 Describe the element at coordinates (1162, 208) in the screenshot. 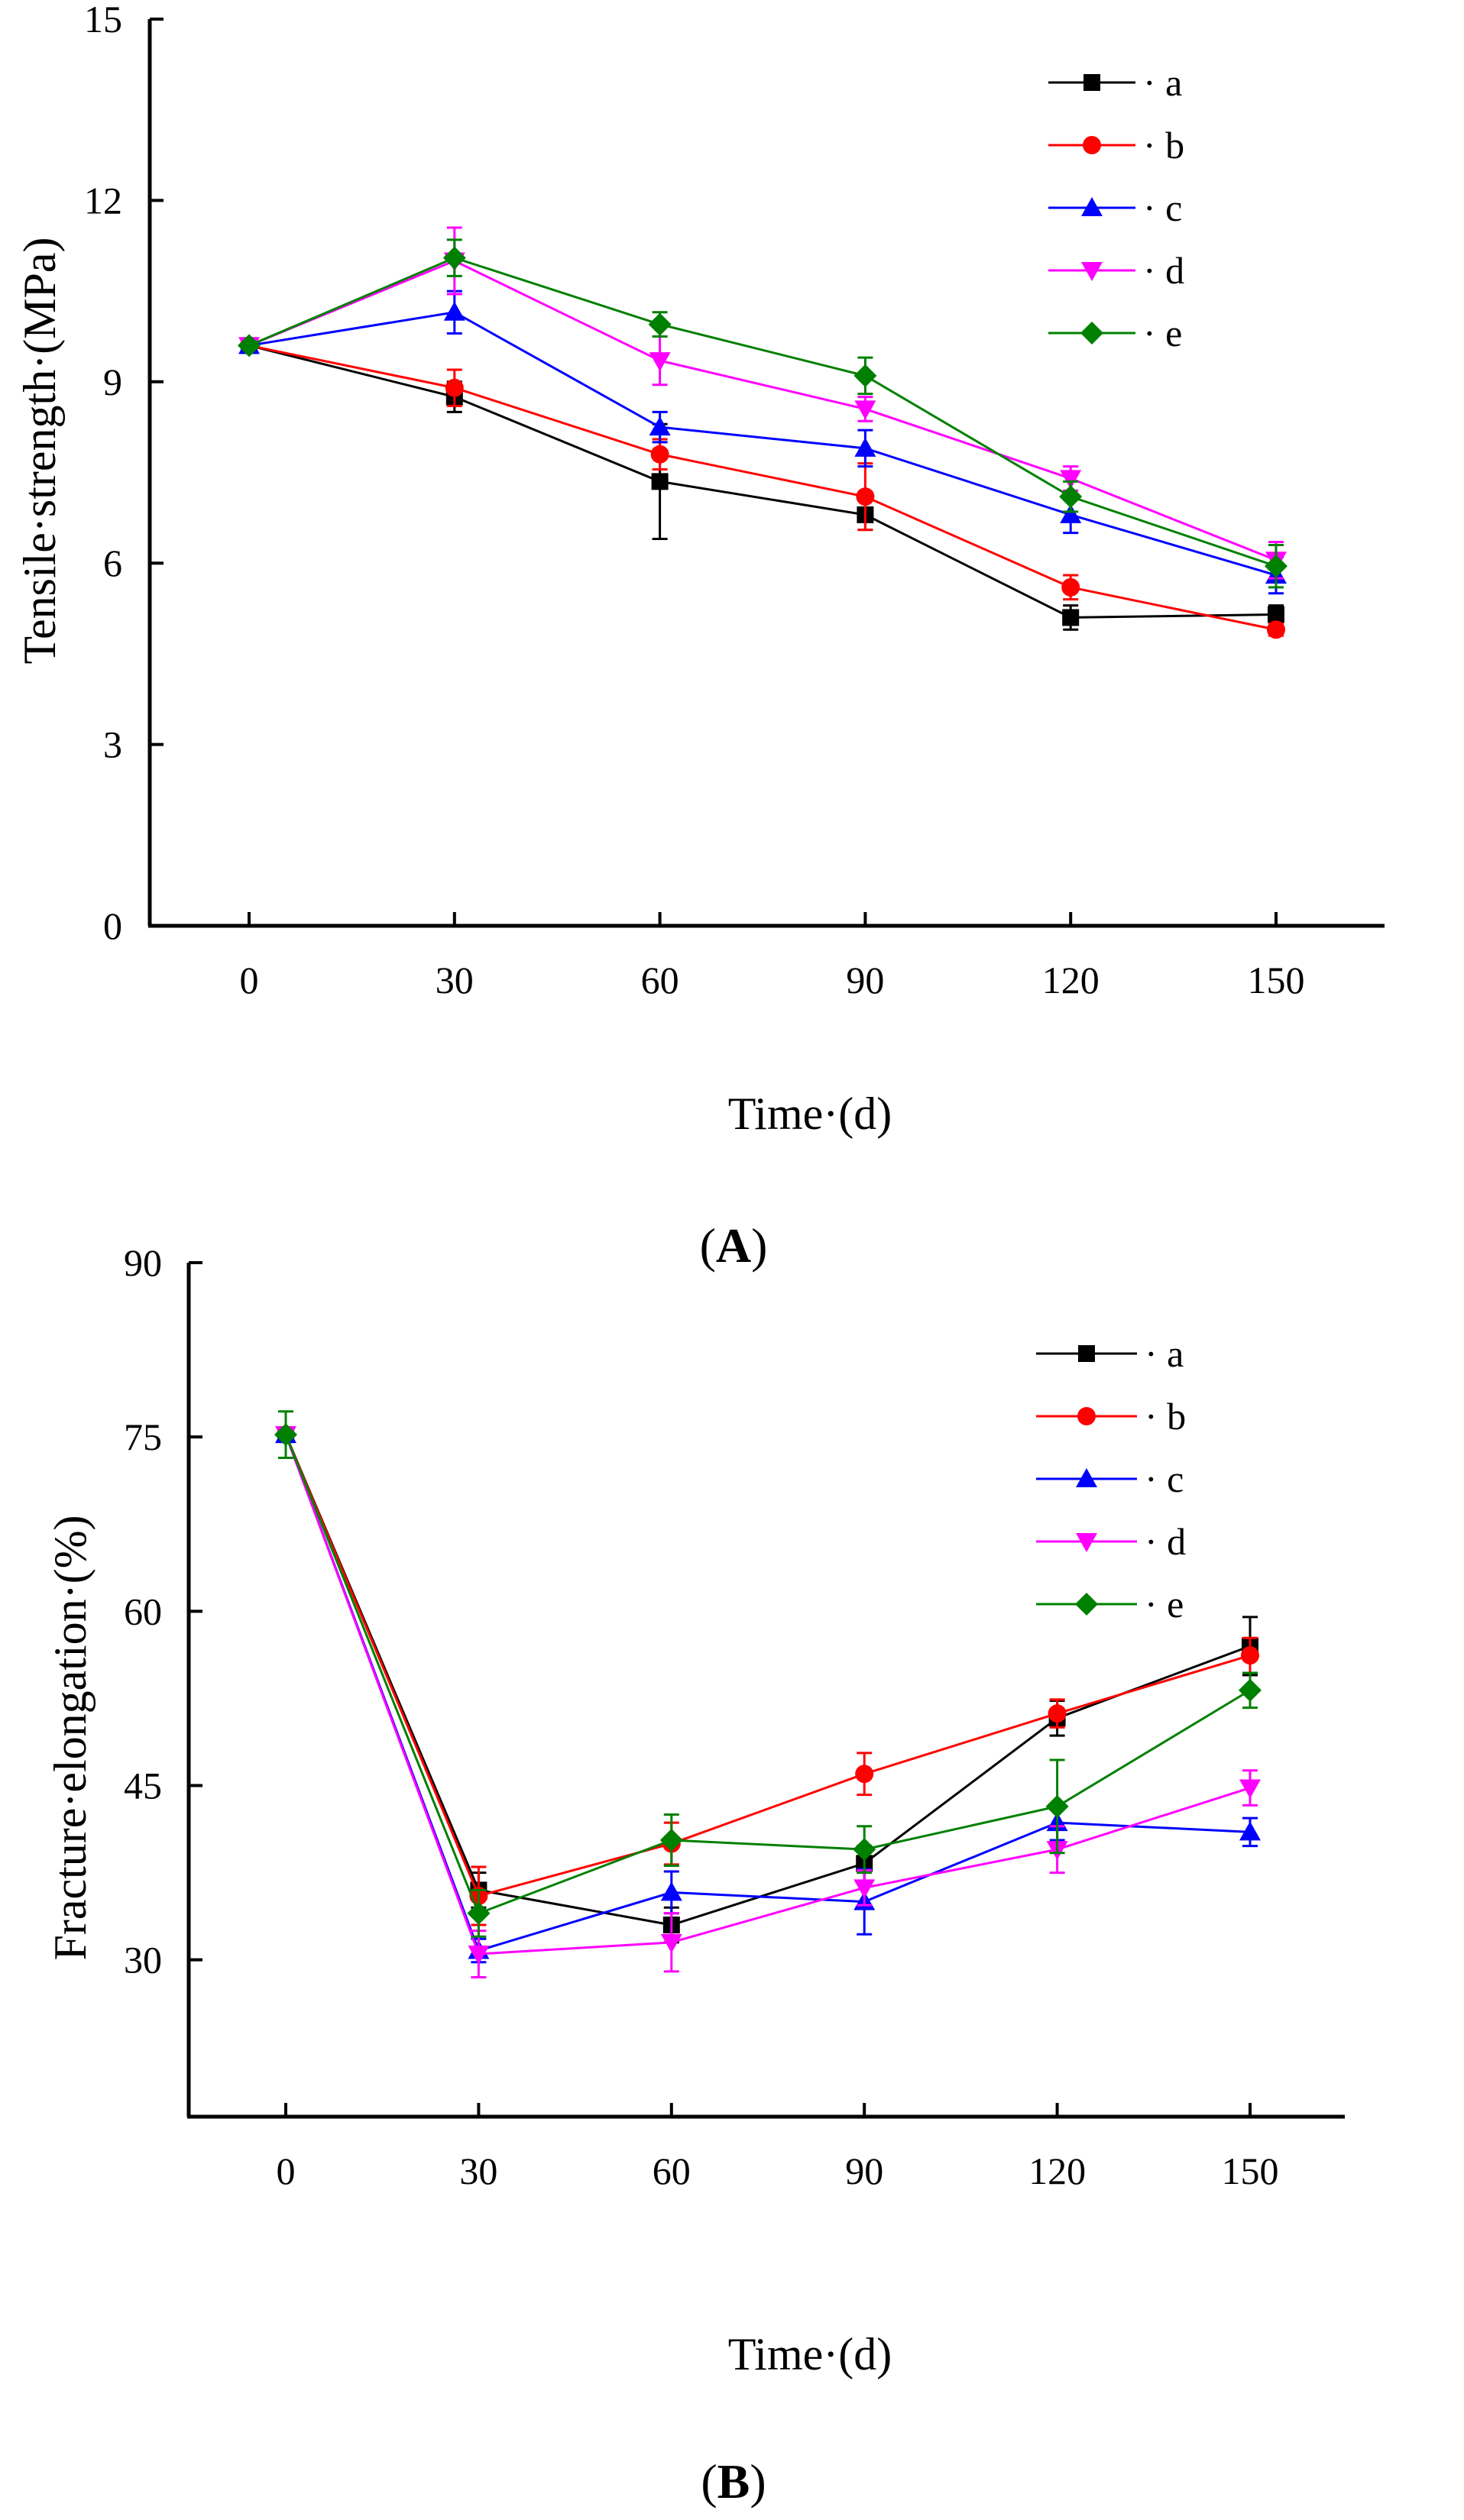

I see `panel-a-legend-label-c: · c` at that location.